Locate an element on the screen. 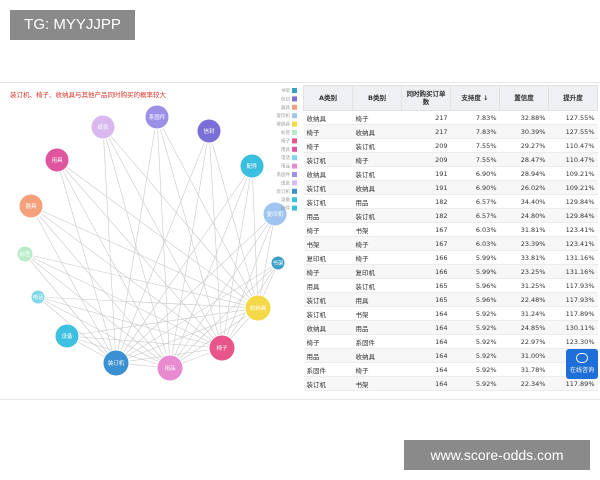 Image resolution: width=600 pixels, height=480 pixels. legend-label: 电话 is located at coordinates (285, 157).